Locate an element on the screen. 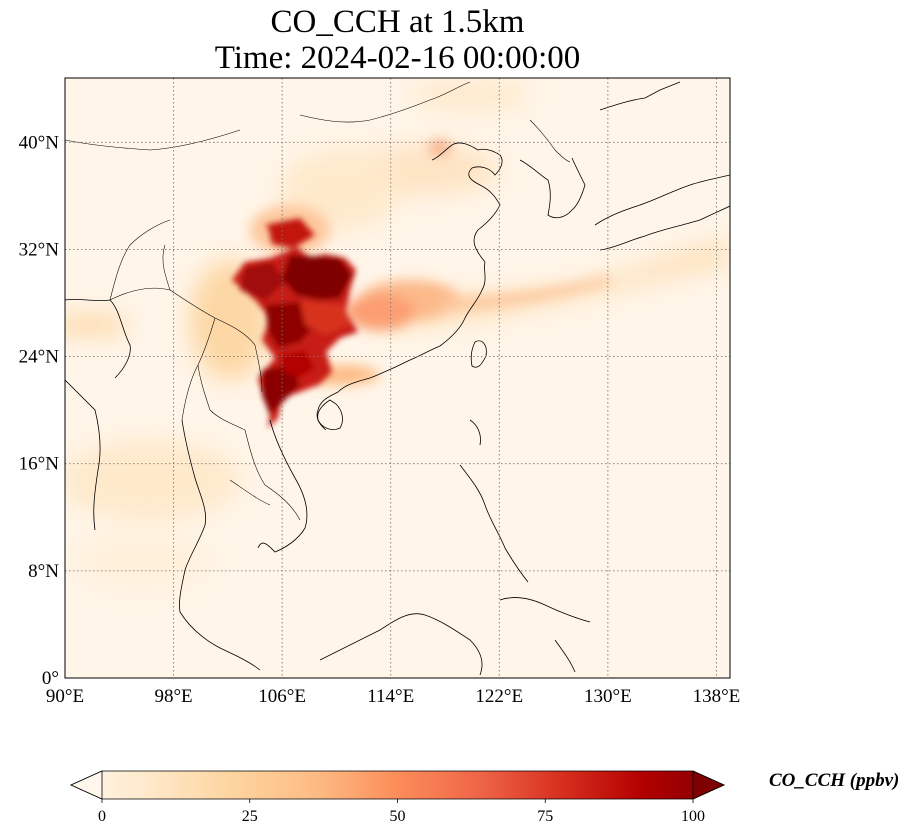  colorbar-tick-label: 0 is located at coordinates (102, 816).